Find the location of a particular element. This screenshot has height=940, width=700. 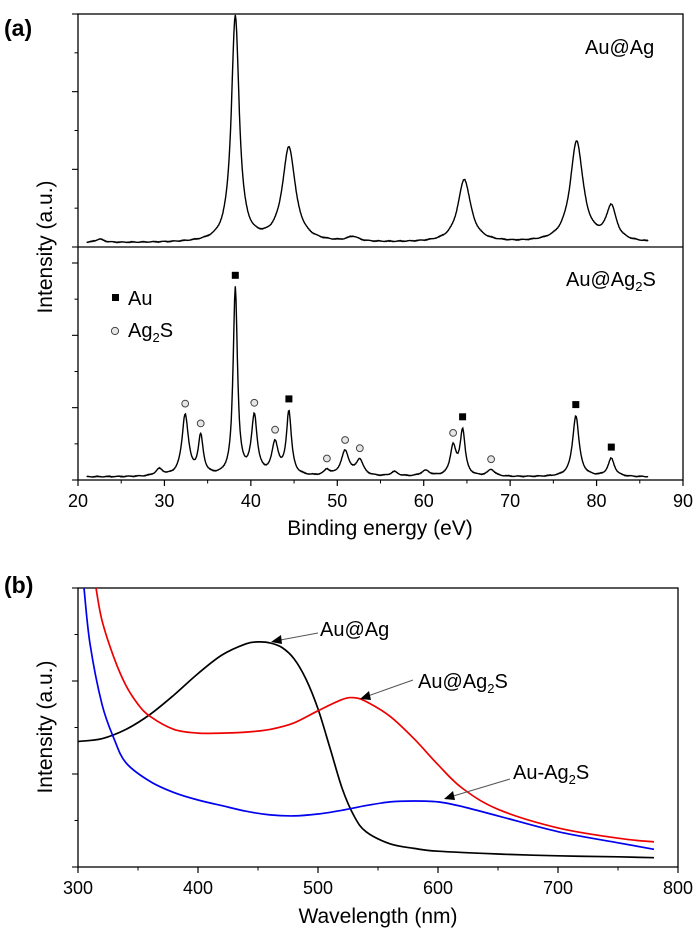

x-tick-label: 90 is located at coordinates (683, 501).